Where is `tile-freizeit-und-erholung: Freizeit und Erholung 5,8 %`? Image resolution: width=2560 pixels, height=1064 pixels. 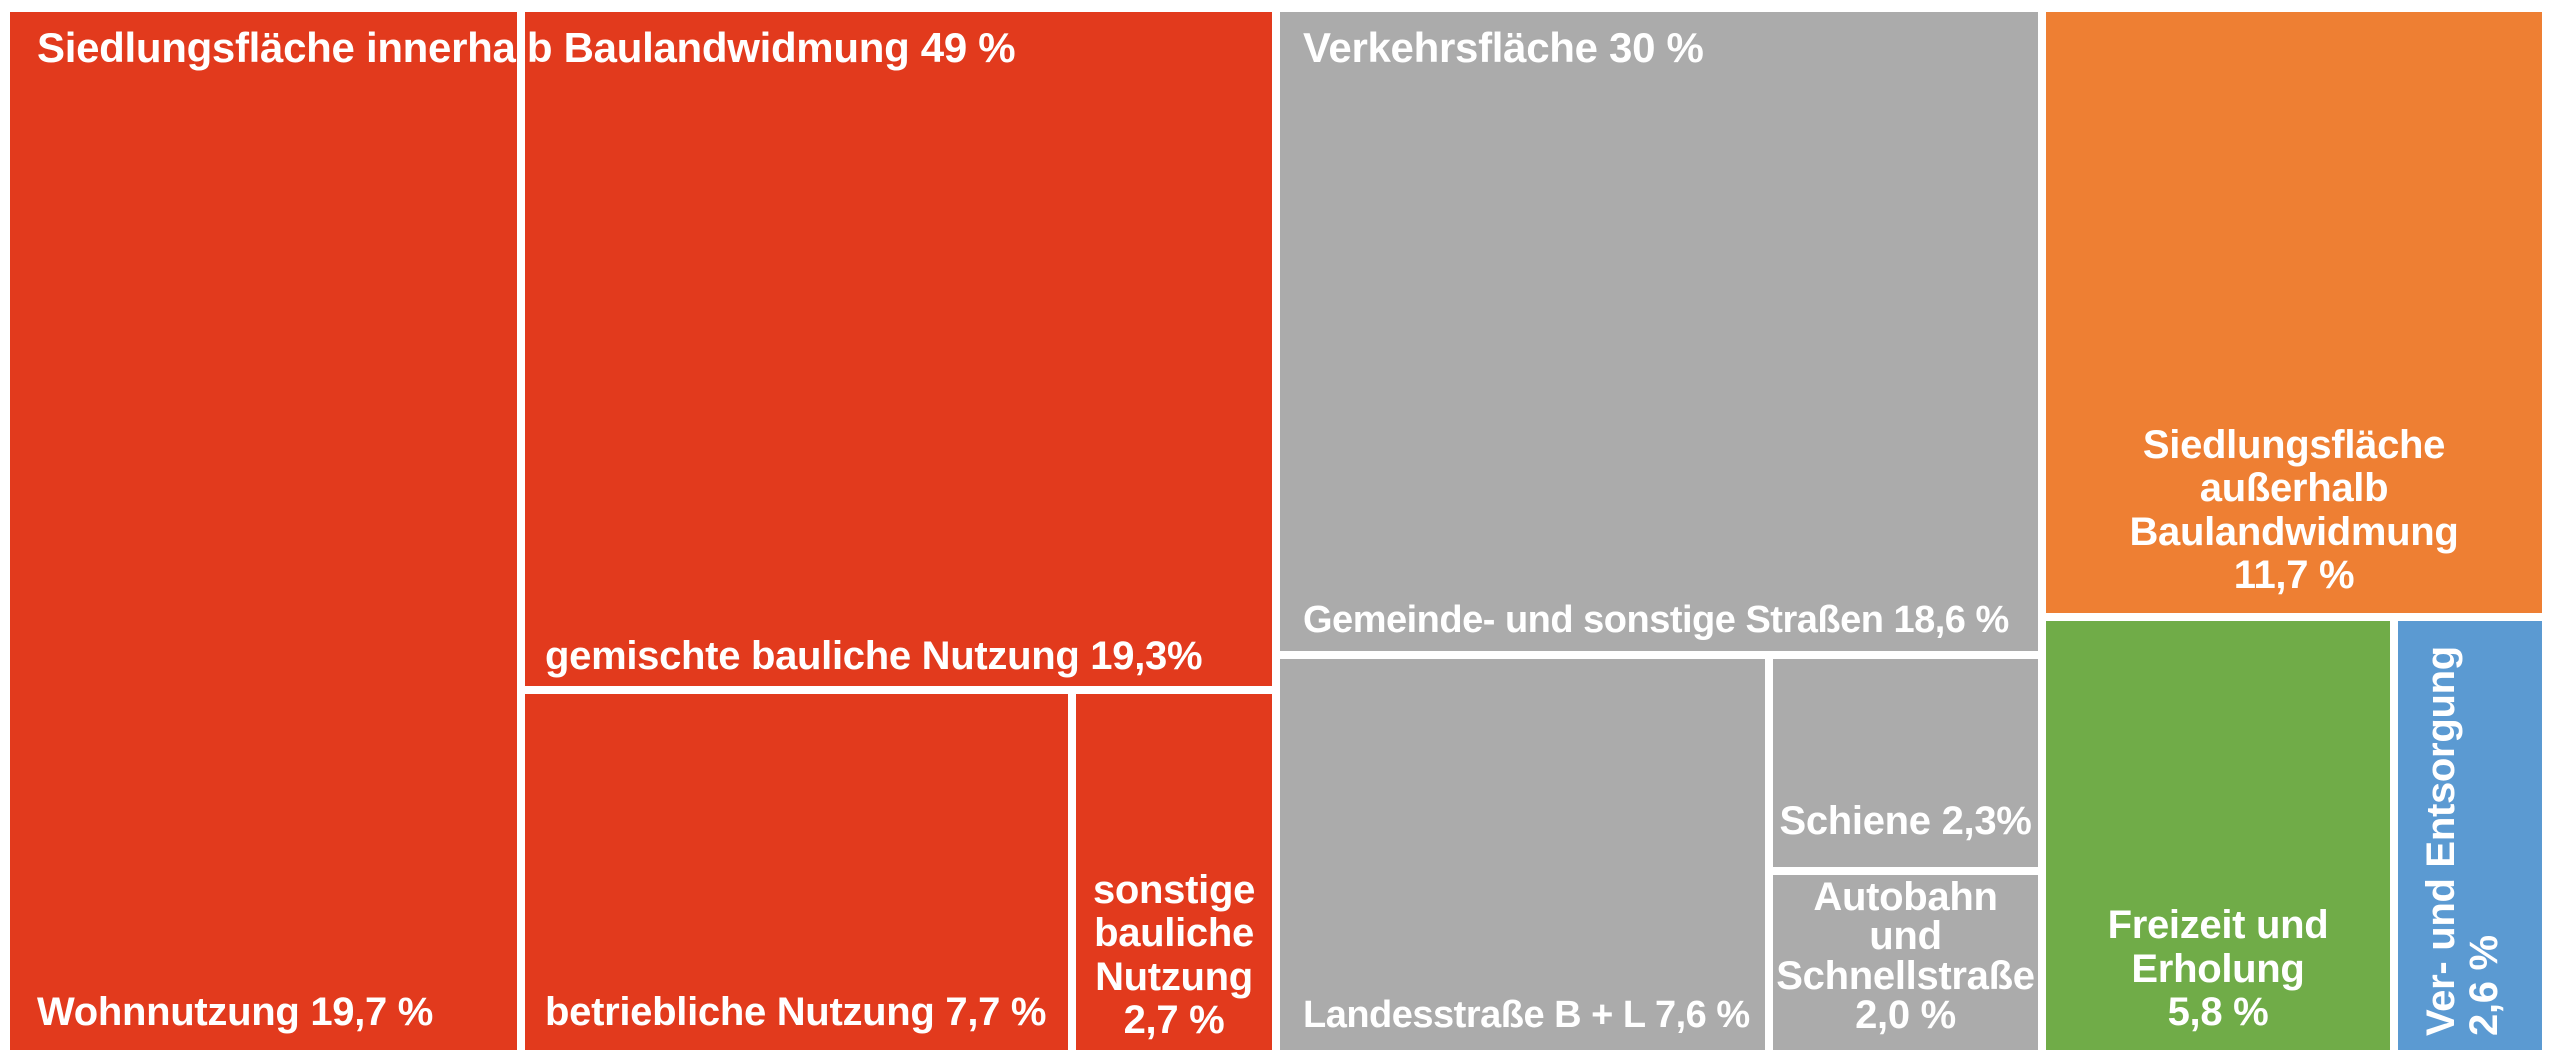
tile-freizeit-und-erholung: Freizeit und Erholung 5,8 % is located at coordinates (2218, 835).